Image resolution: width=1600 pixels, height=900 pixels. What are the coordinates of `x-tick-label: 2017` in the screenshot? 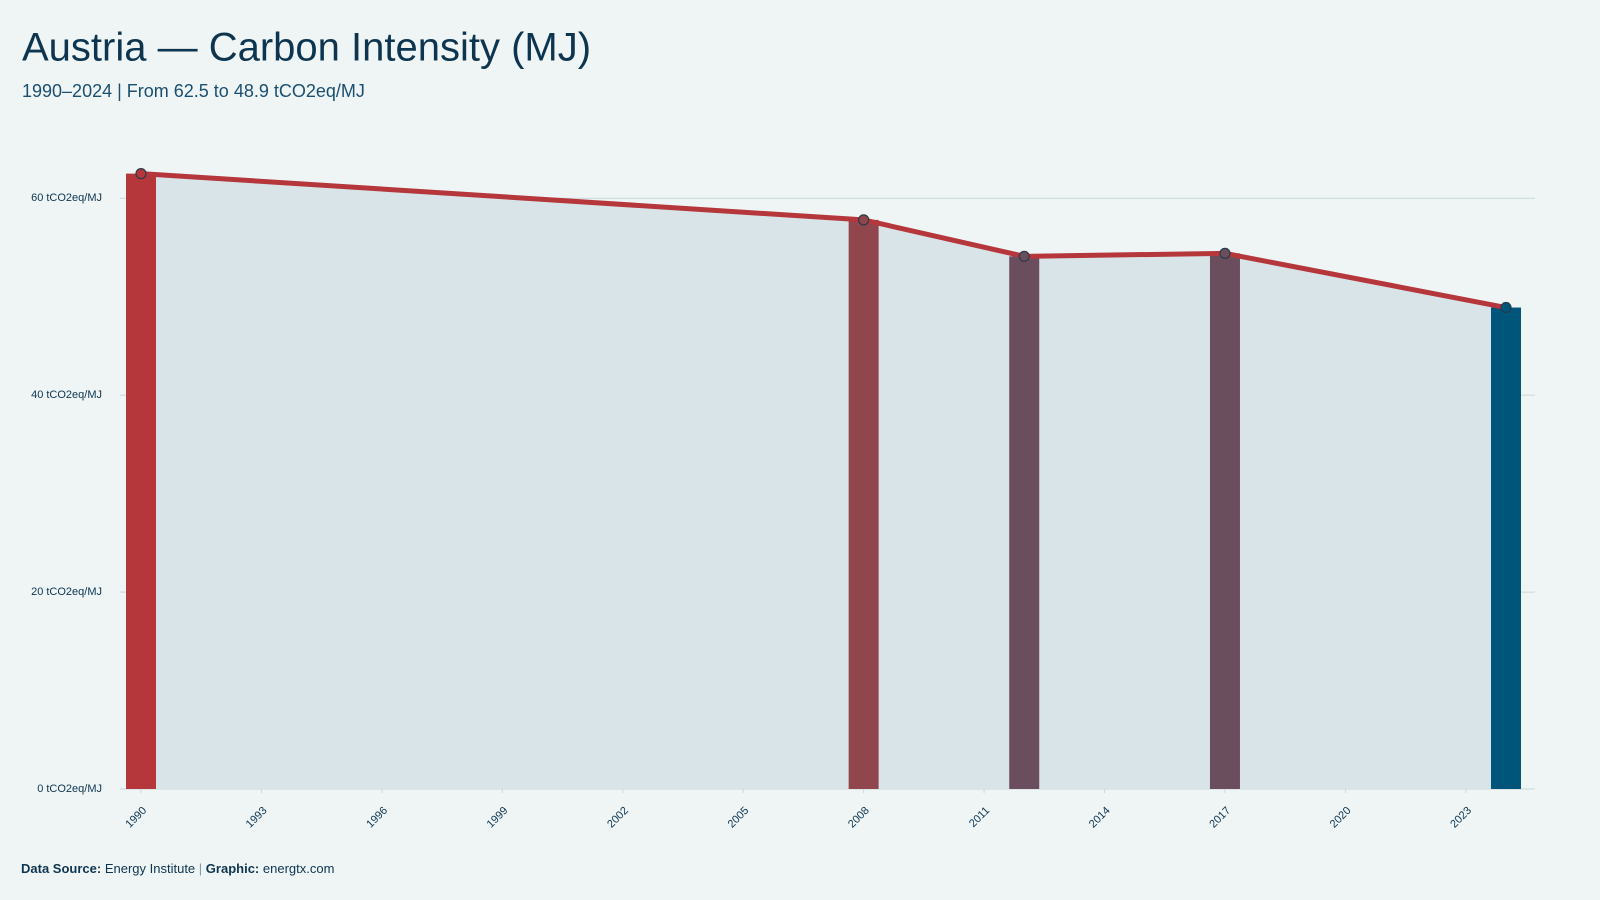 It's located at (1220, 818).